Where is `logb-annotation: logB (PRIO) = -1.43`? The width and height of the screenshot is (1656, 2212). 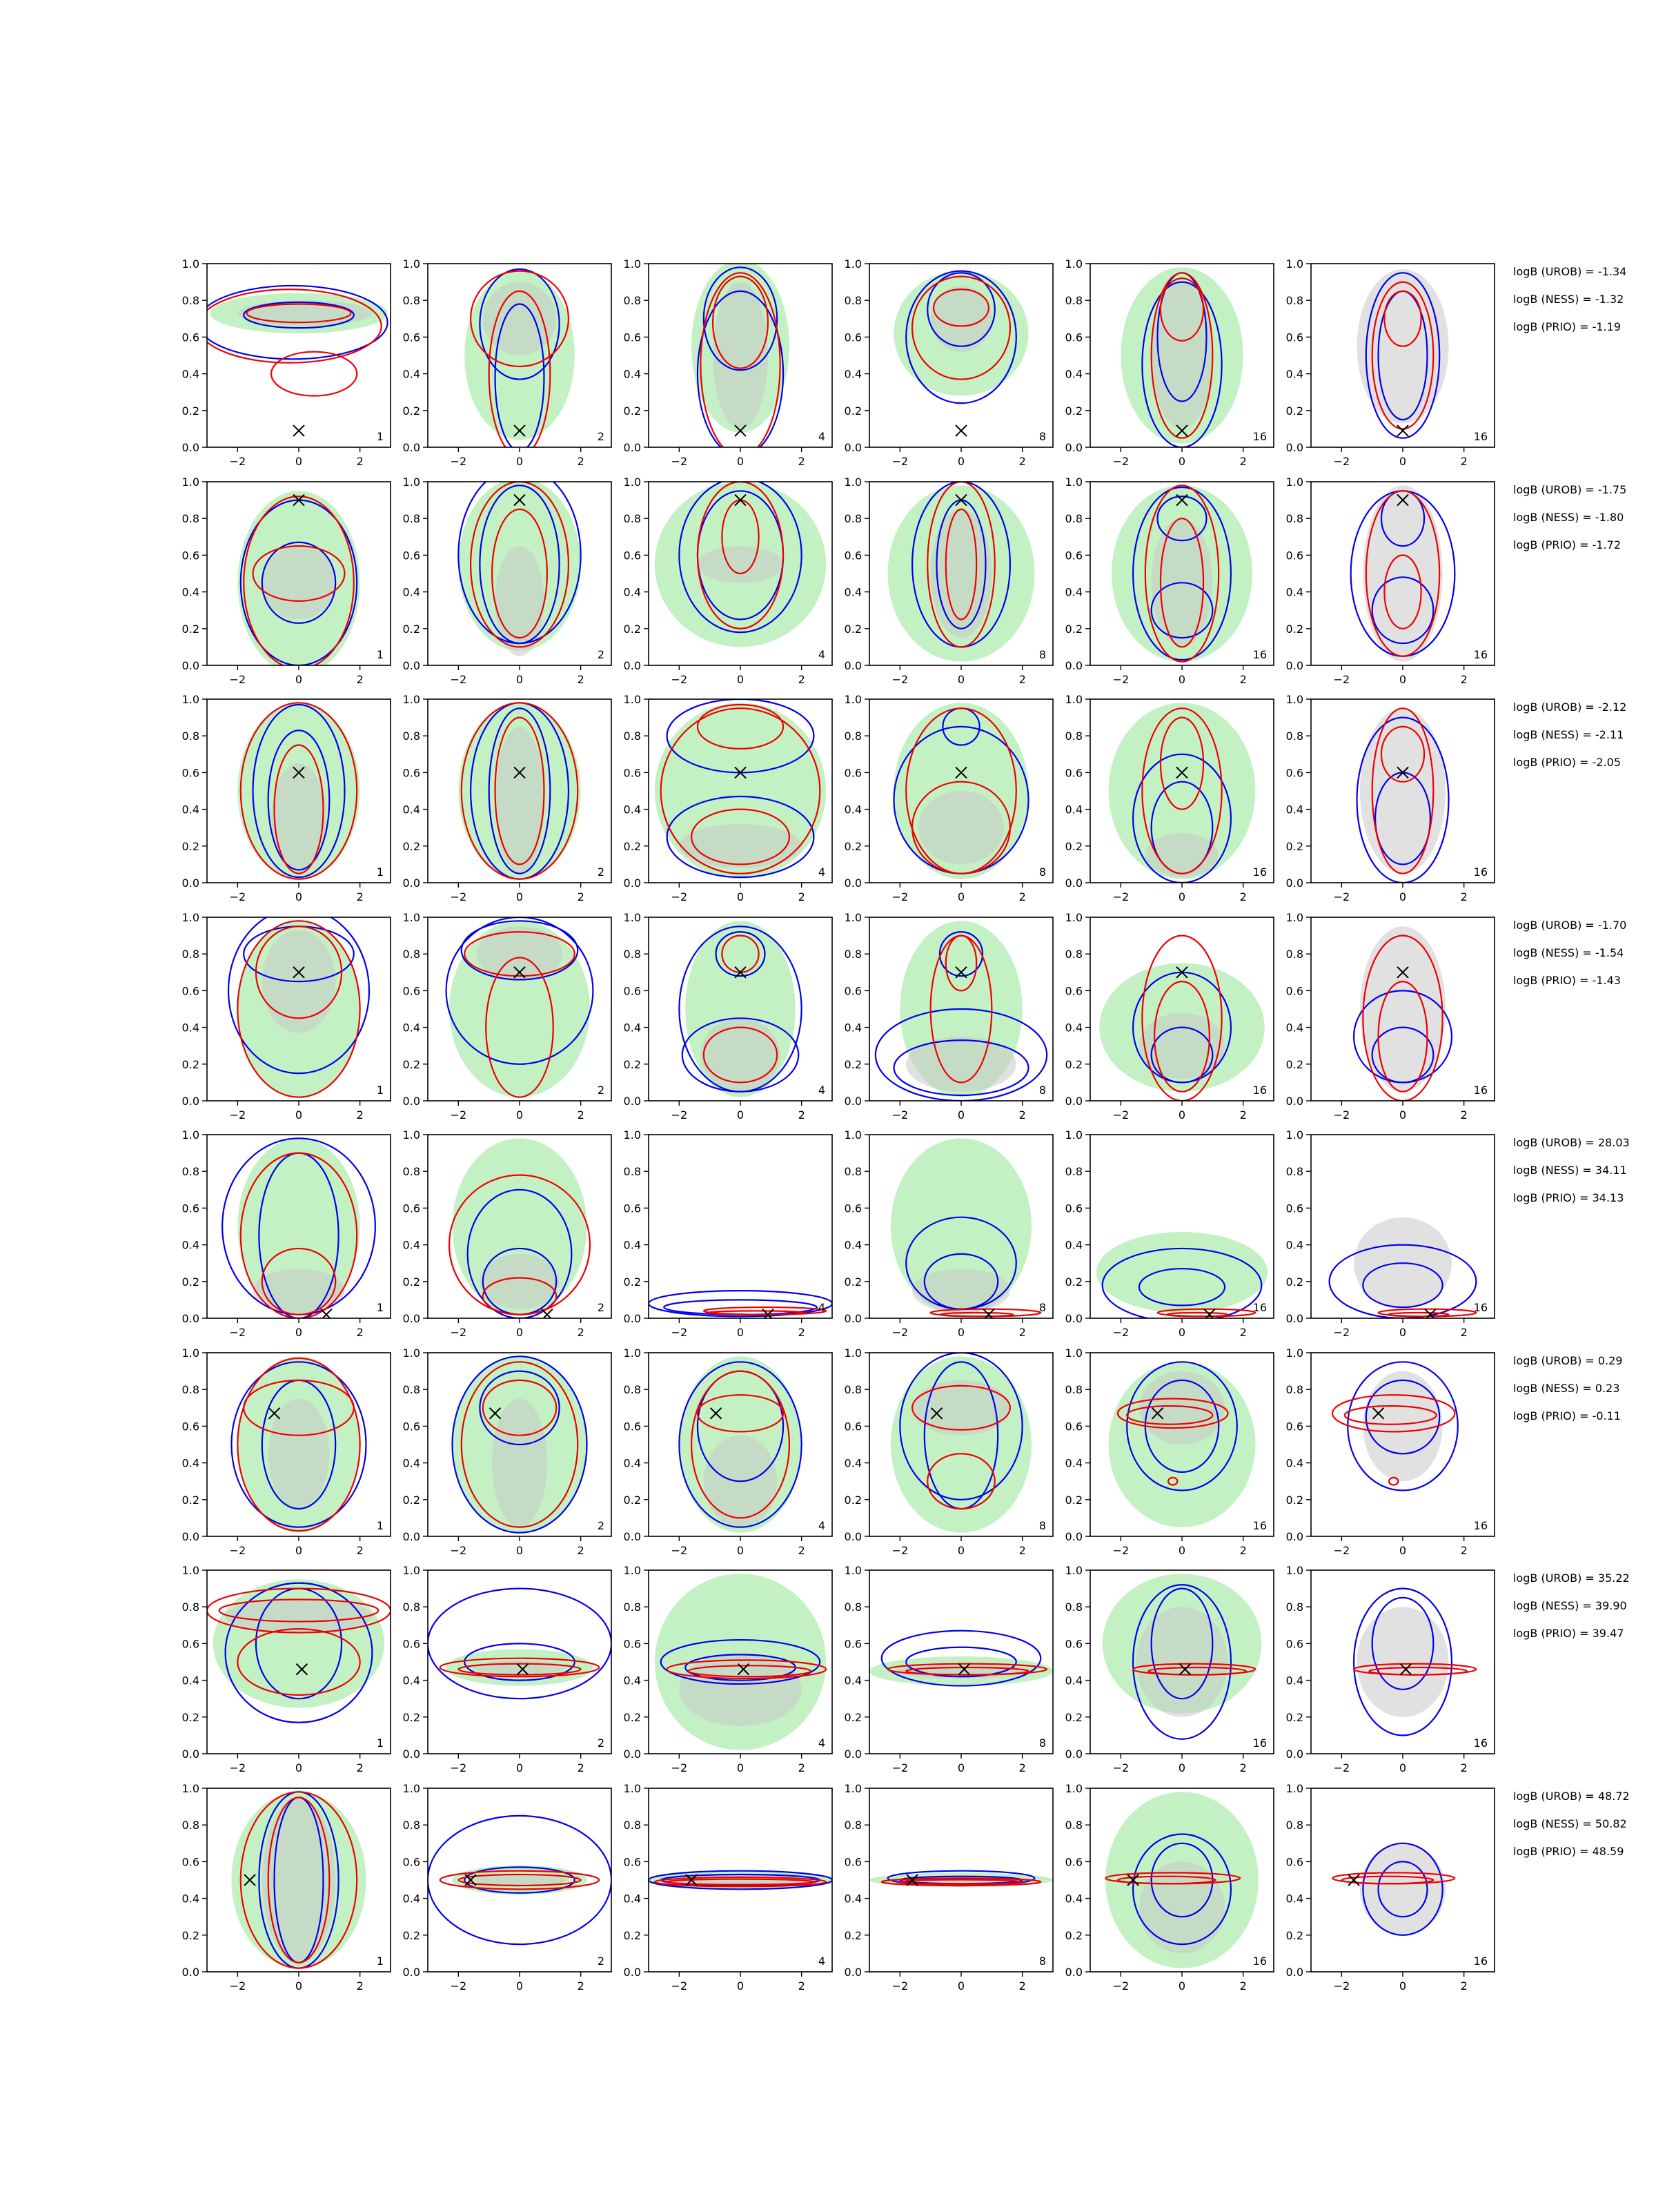
logb-annotation: logB (PRIO) = -1.43 is located at coordinates (1567, 981).